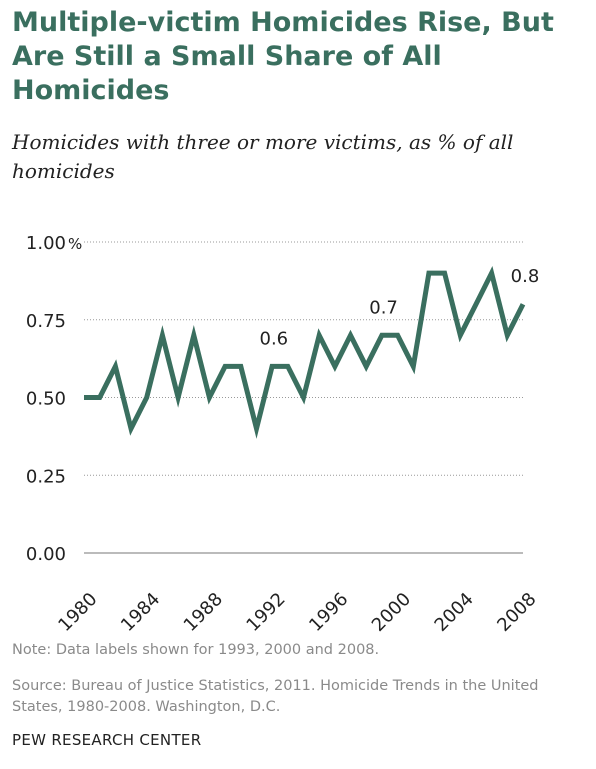 The width and height of the screenshot is (596, 769). I want to click on x-tick-label: 1996, so click(328, 612).